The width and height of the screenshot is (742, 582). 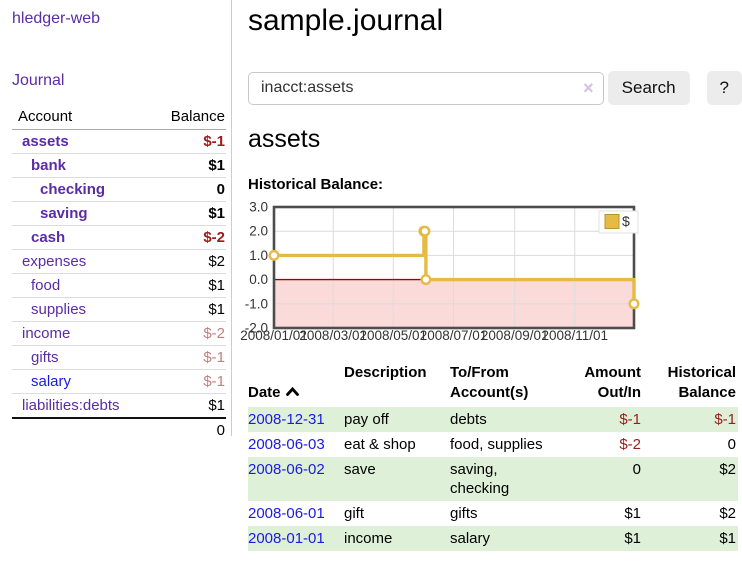 I want to click on transaction-accounts: saving, checking, so click(x=480, y=479).